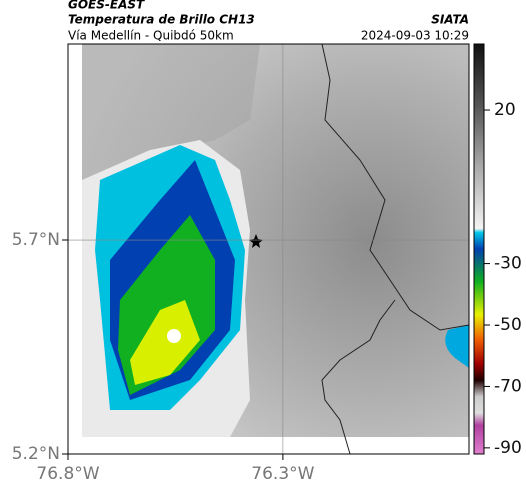 The width and height of the screenshot is (526, 495). Describe the element at coordinates (36, 240) in the screenshot. I see `lat-tick-label: 5.7°N` at that location.